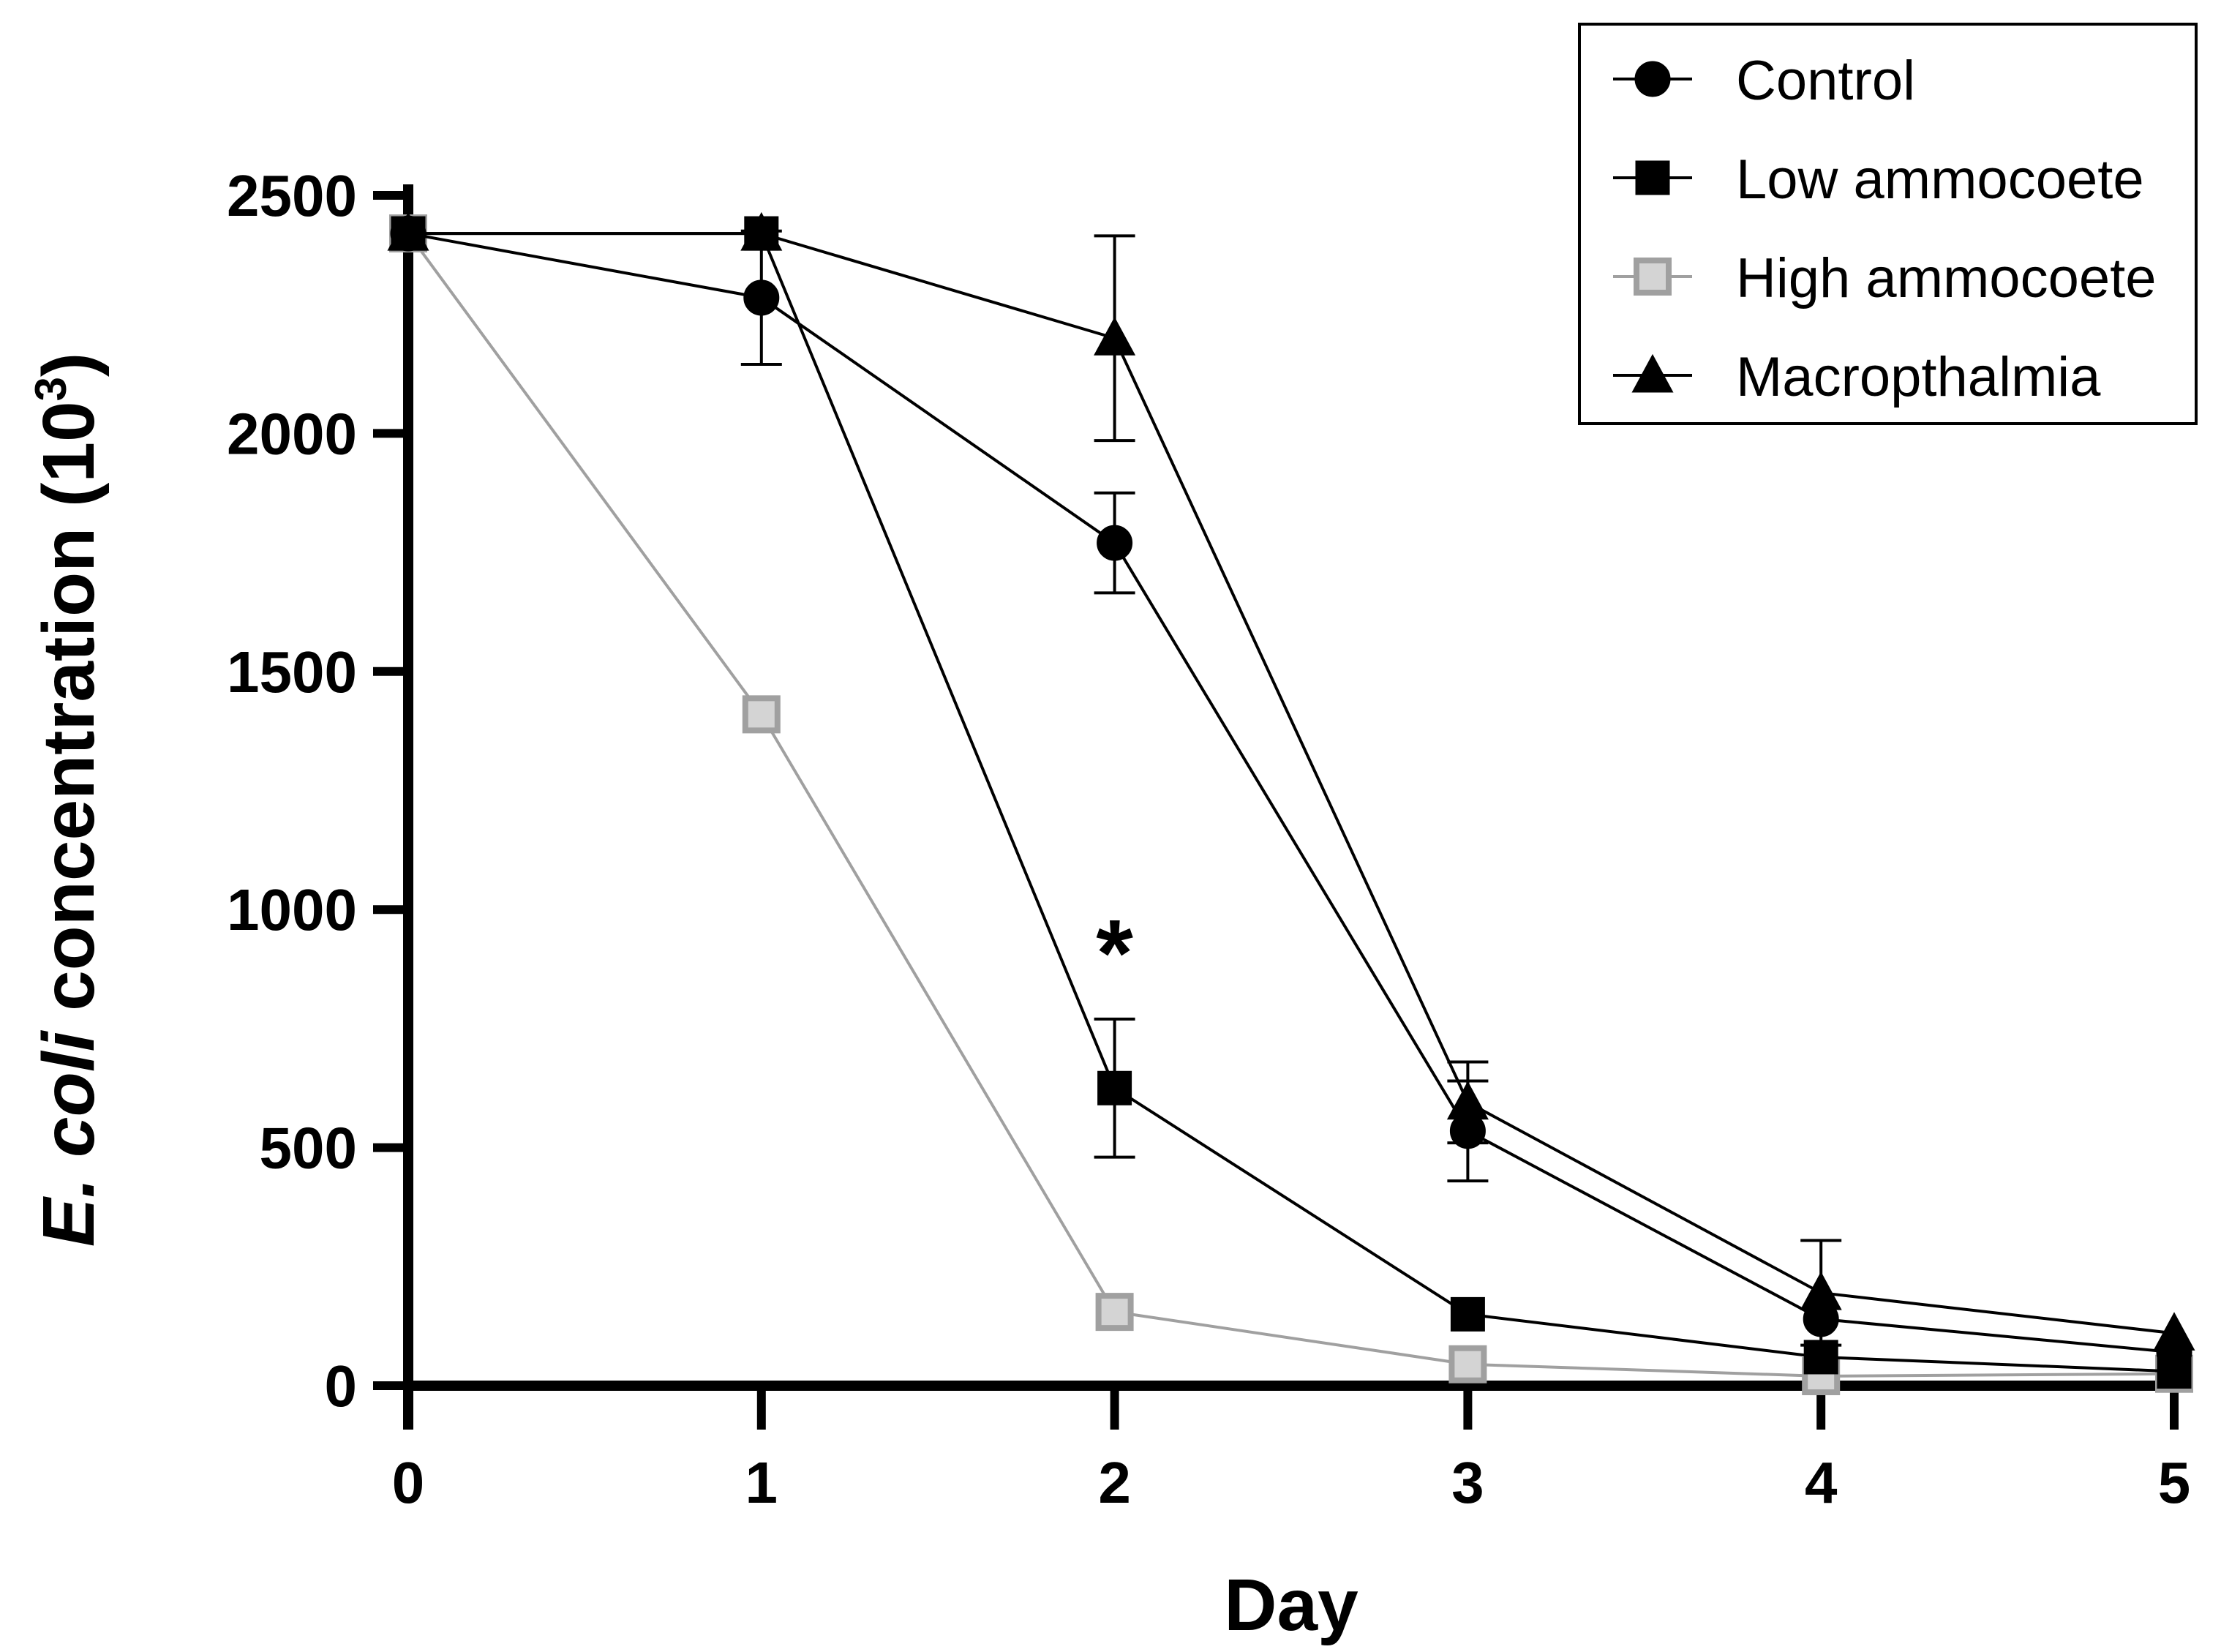 The image size is (2221, 1652). I want to click on y-tick-label: 1500, so click(292, 672).